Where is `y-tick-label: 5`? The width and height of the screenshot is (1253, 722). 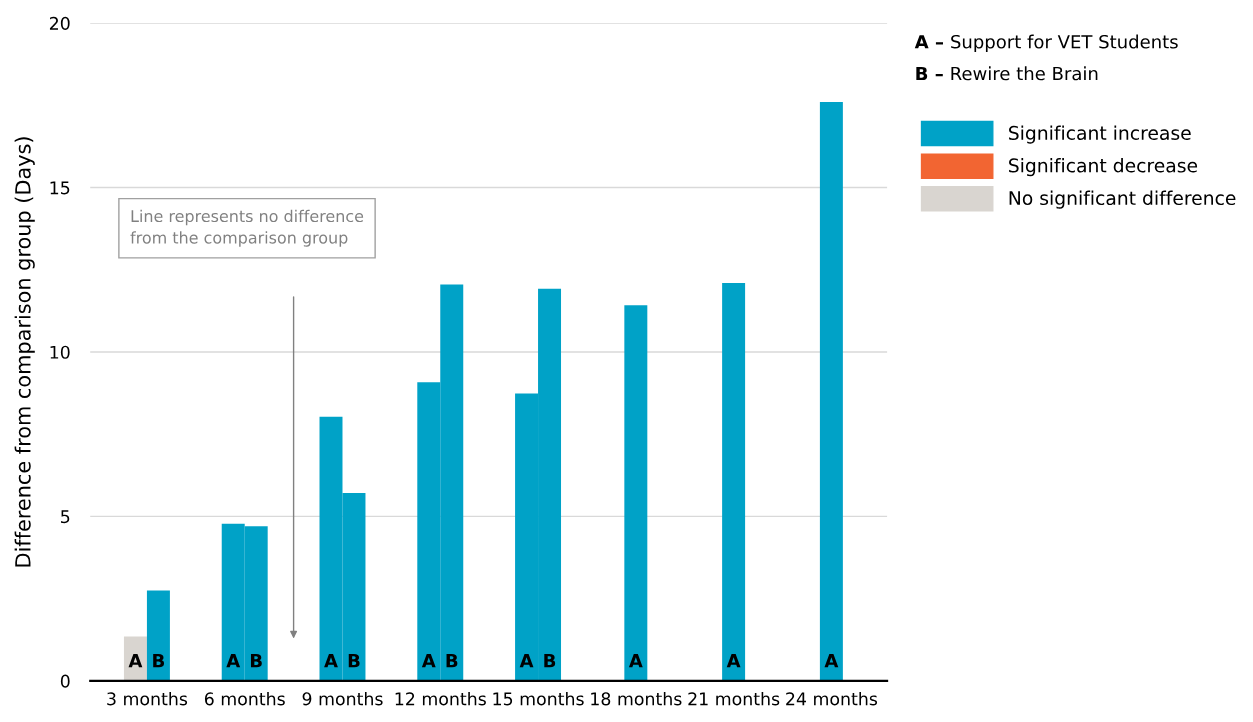
y-tick-label: 5 is located at coordinates (65, 517).